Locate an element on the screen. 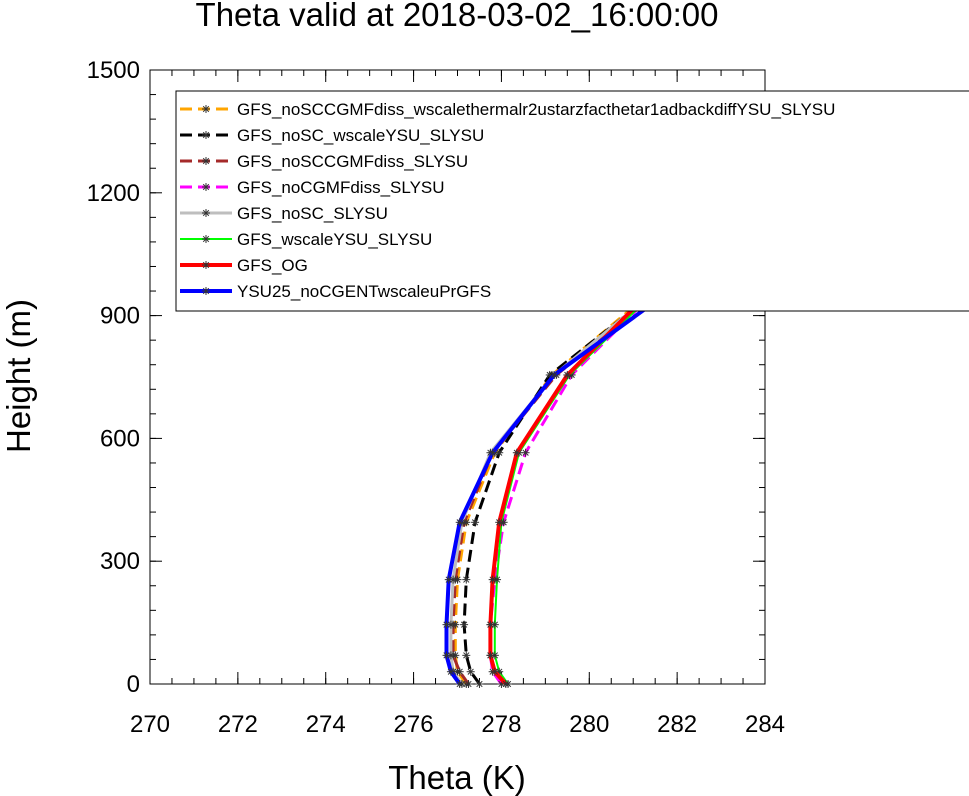 Image resolution: width=969 pixels, height=796 pixels. legend-item: GFS_wscaleYSU_SLYSU is located at coordinates (306, 239).